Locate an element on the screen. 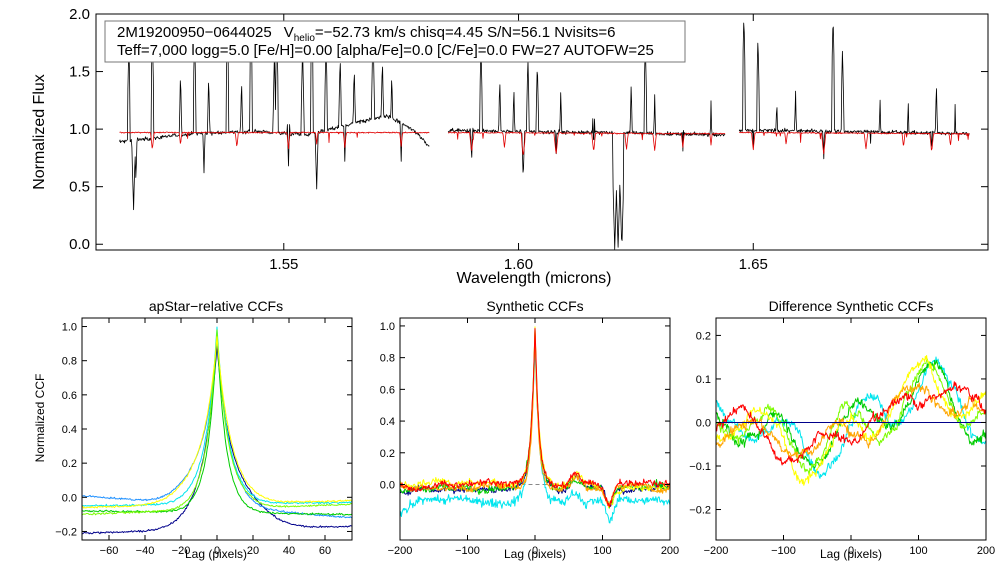 The image size is (1008, 576). x-tick-label: 1.60 is located at coordinates (518, 264).